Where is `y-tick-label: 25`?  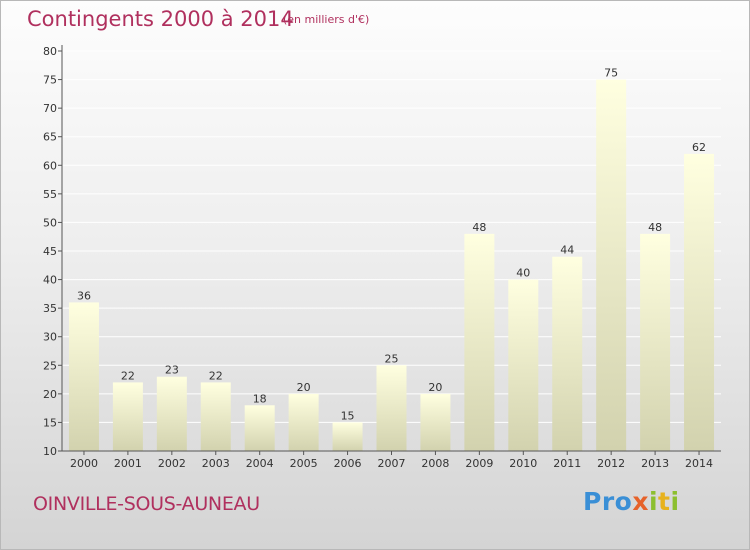 y-tick-label: 25 is located at coordinates (50, 365).